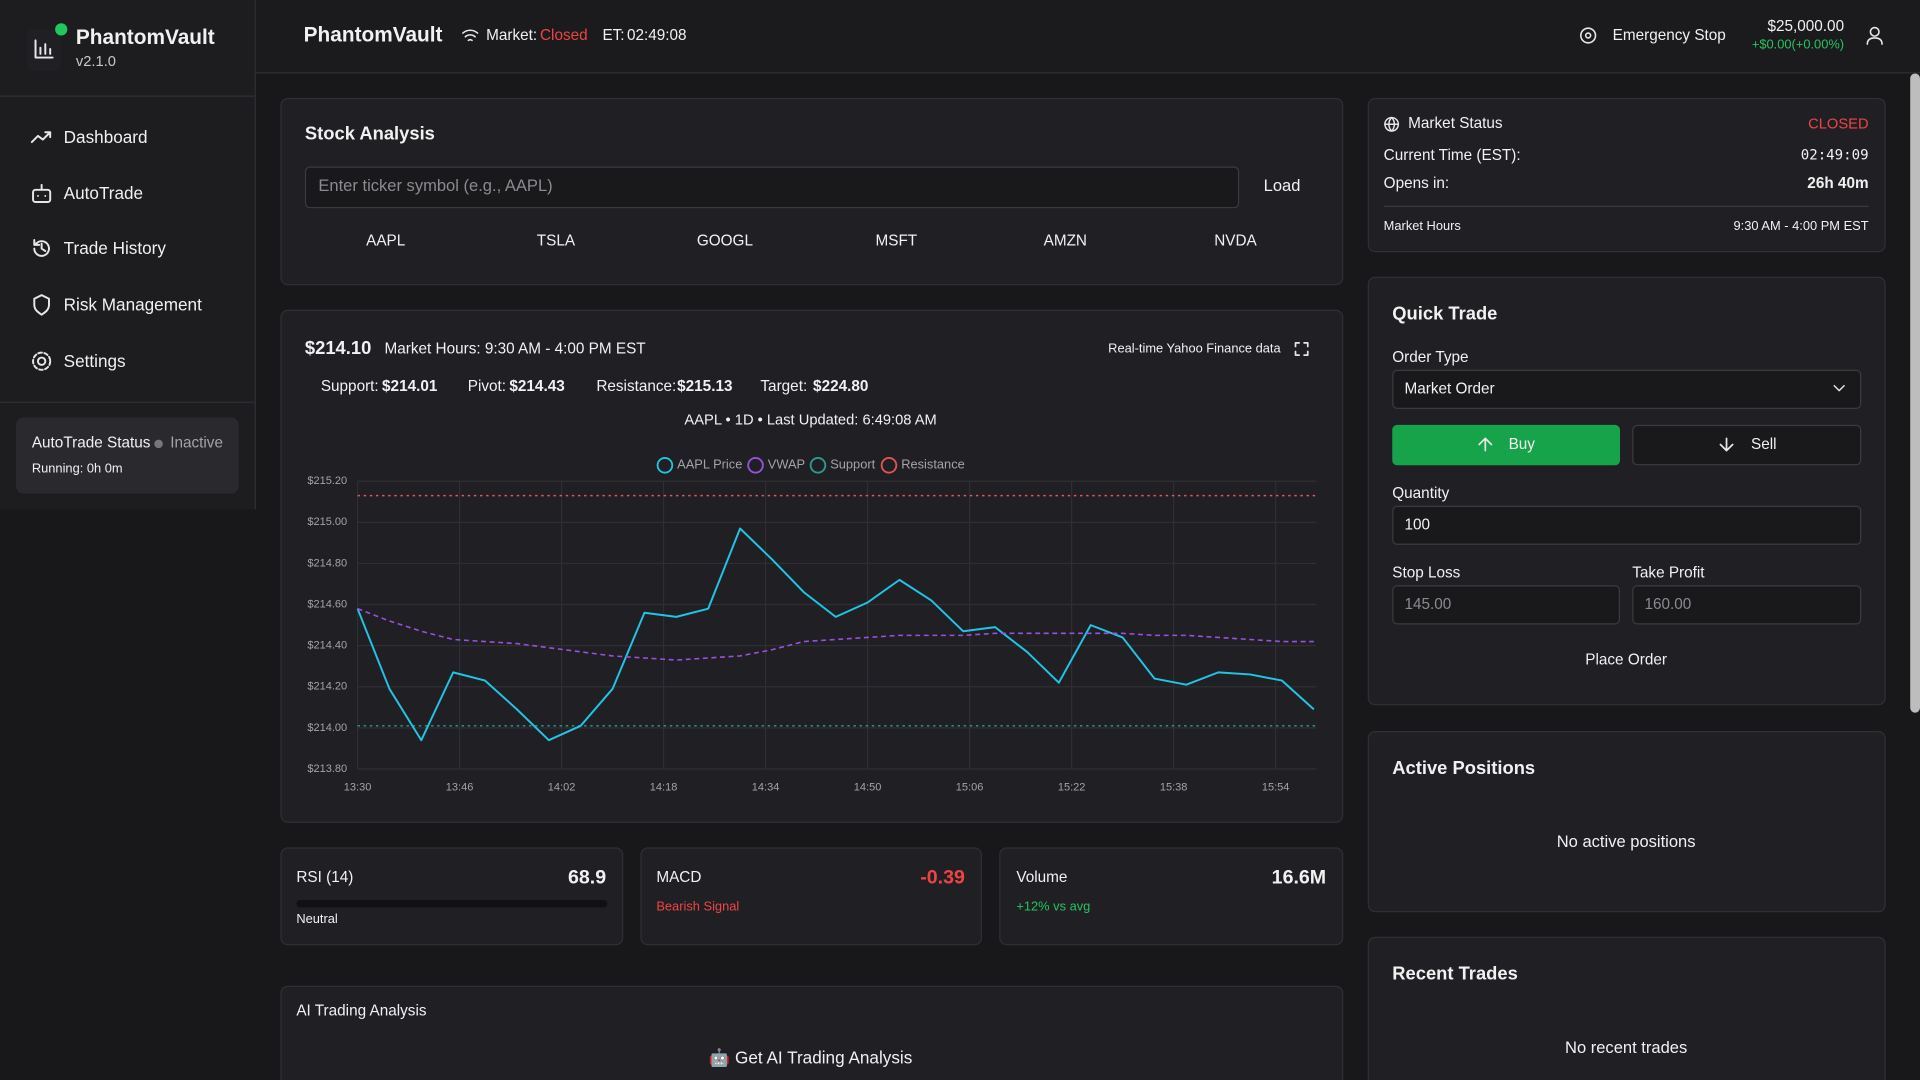 The height and width of the screenshot is (1080, 1920). Describe the element at coordinates (1422, 226) in the screenshot. I see `hours-label: Market Hours` at that location.